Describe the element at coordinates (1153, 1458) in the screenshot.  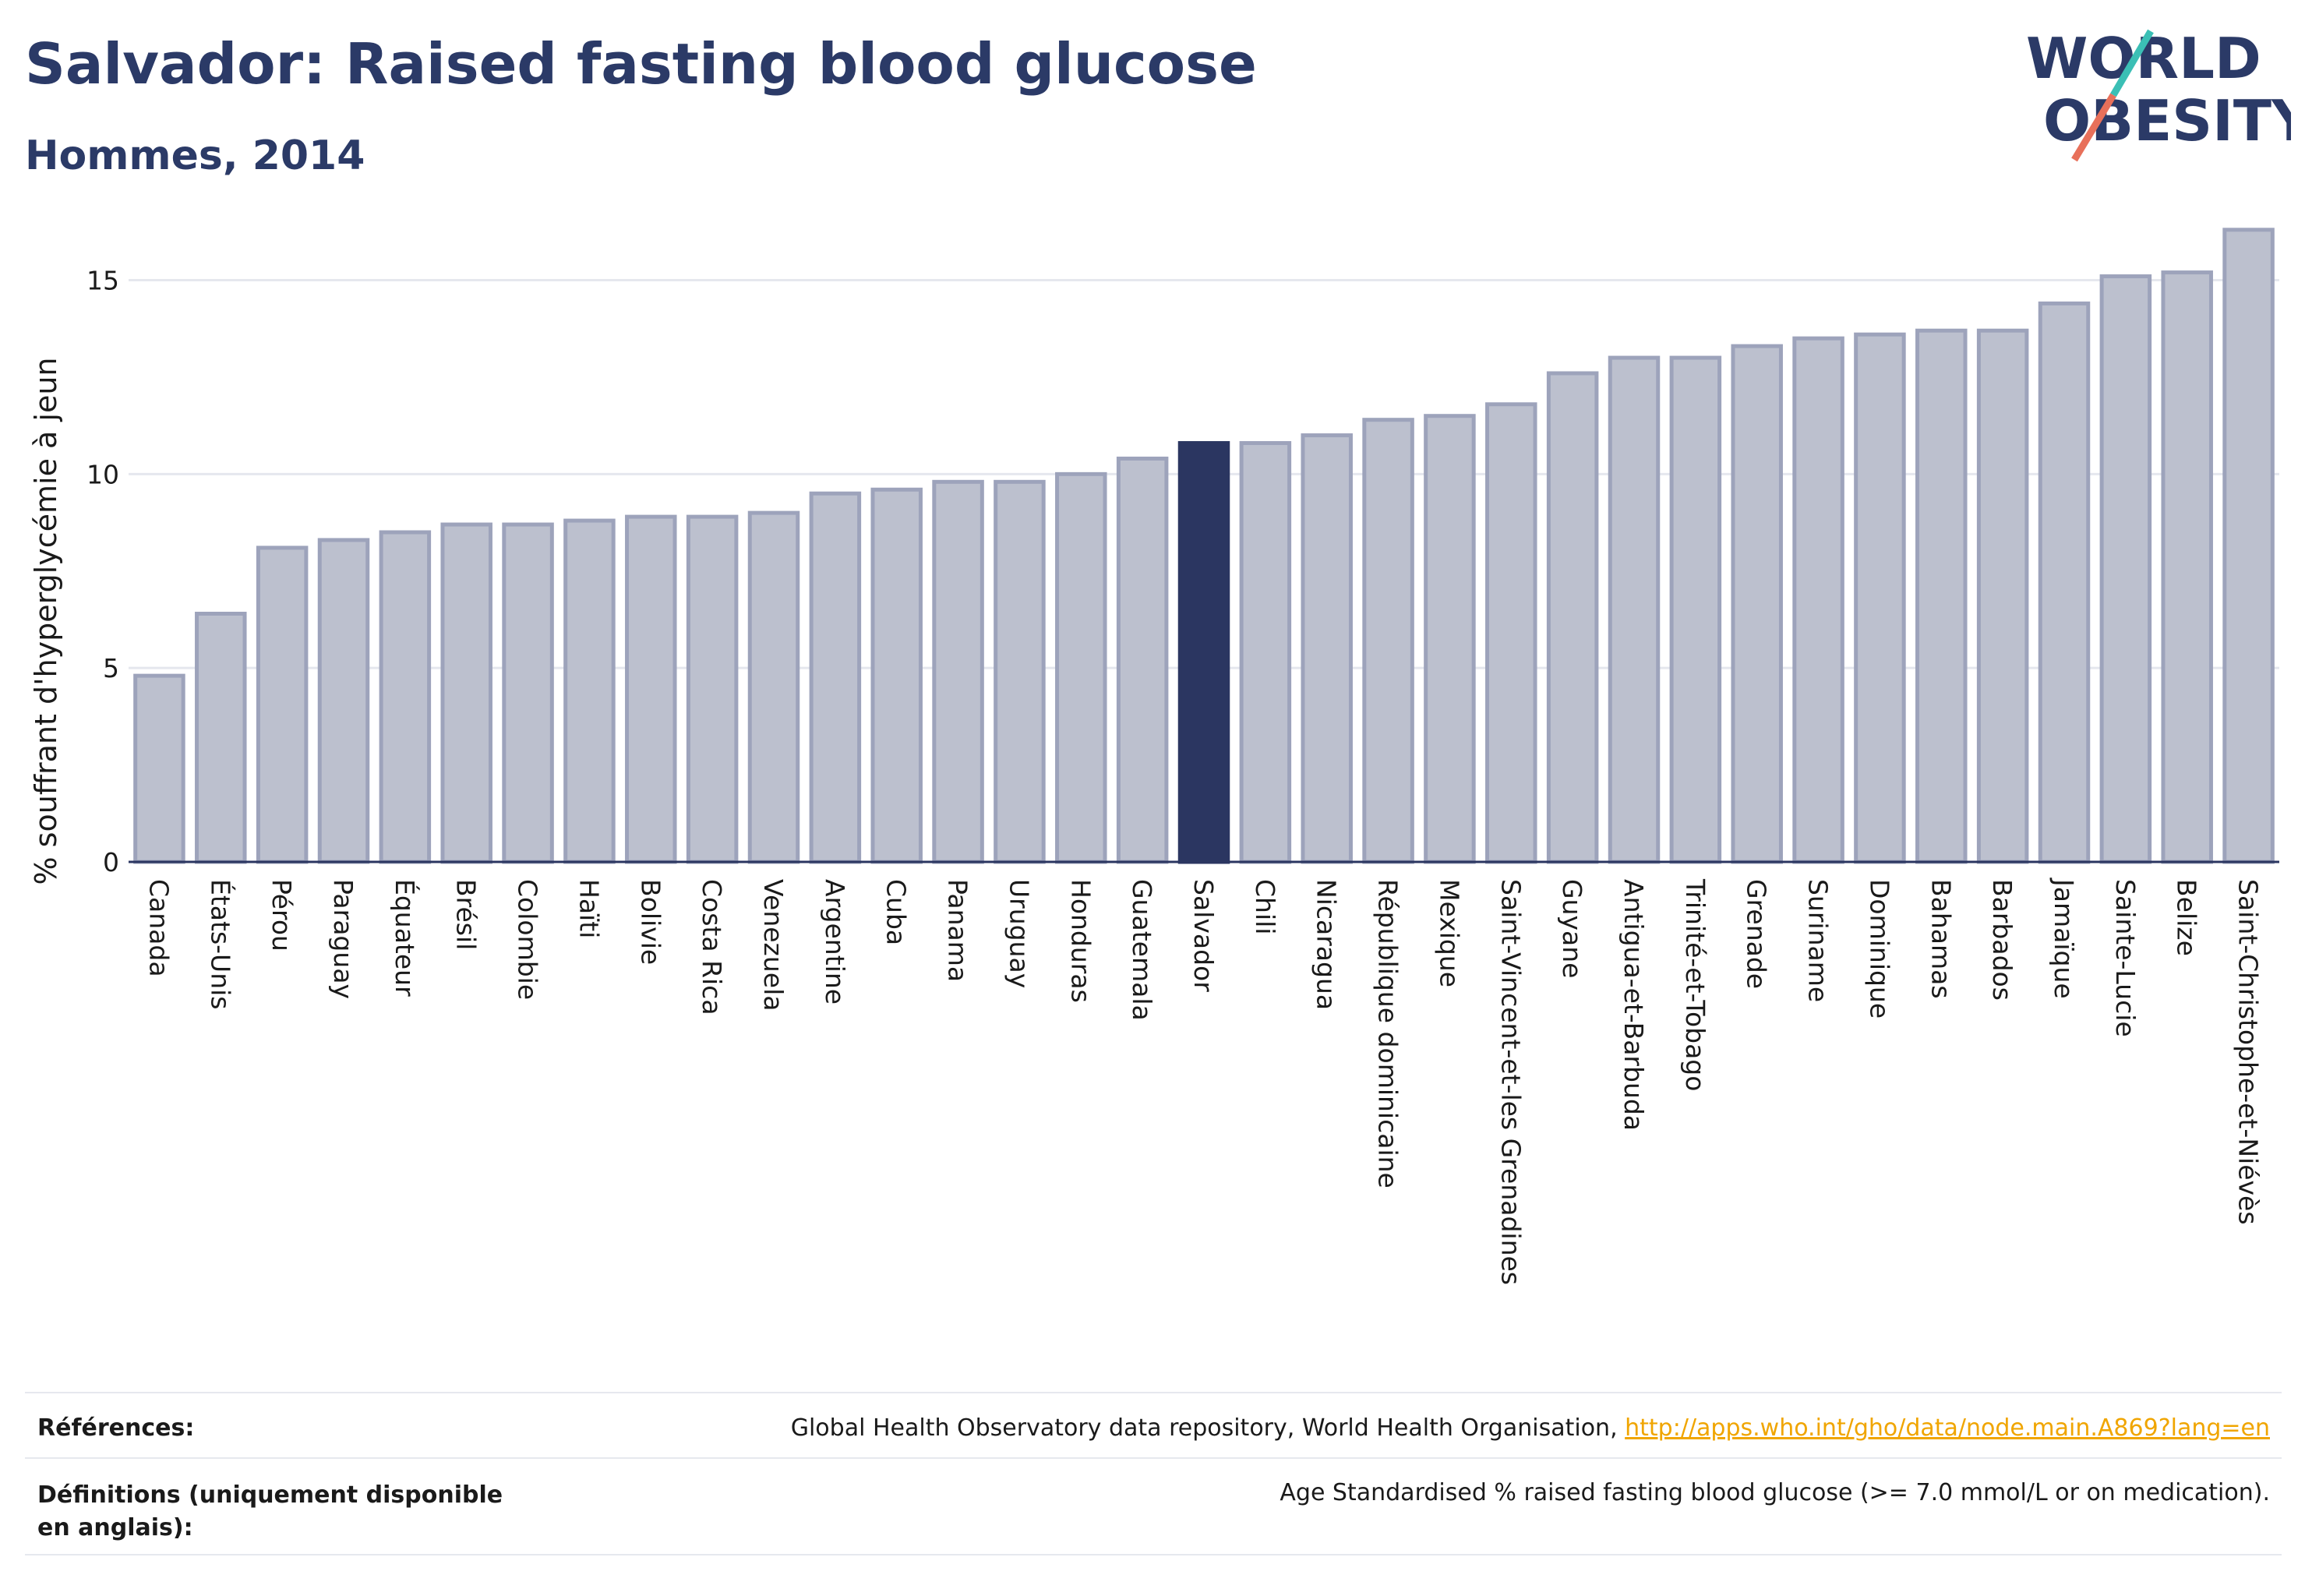
I see `footer-divider-middle` at that location.